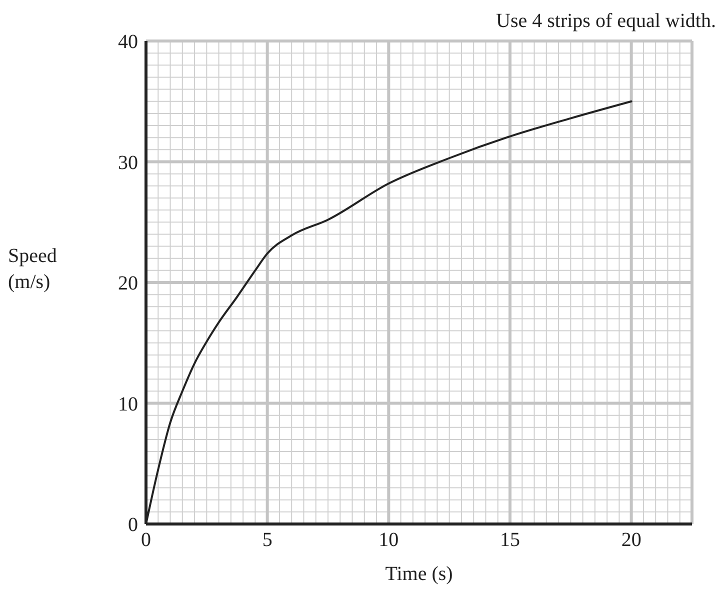  I want to click on text: Use 4 strips of equal width., so click(606, 21).